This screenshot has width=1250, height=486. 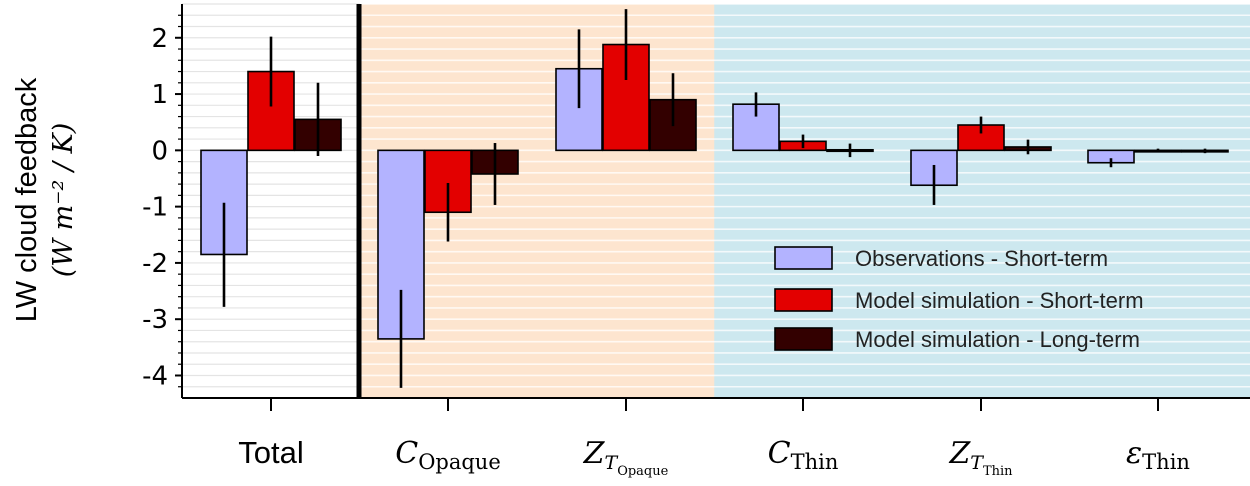 I want to click on y-tick-label: 0, so click(x=159, y=151).